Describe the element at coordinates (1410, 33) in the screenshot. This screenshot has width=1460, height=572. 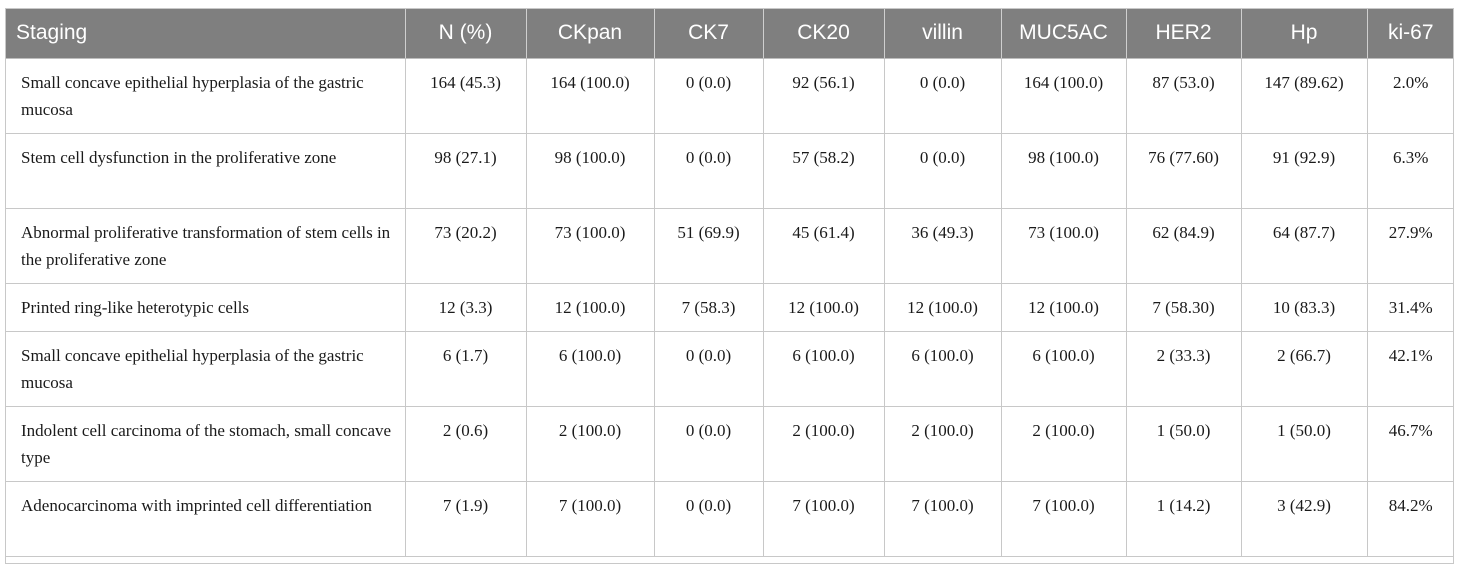
I see `header-ki67: ki-67` at that location.